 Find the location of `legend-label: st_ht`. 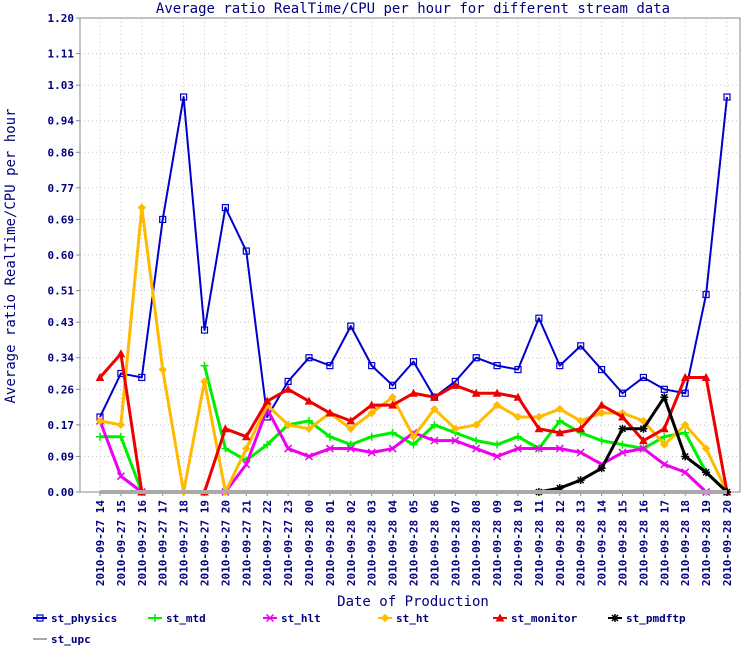

legend-label: st_ht is located at coordinates (412, 618).